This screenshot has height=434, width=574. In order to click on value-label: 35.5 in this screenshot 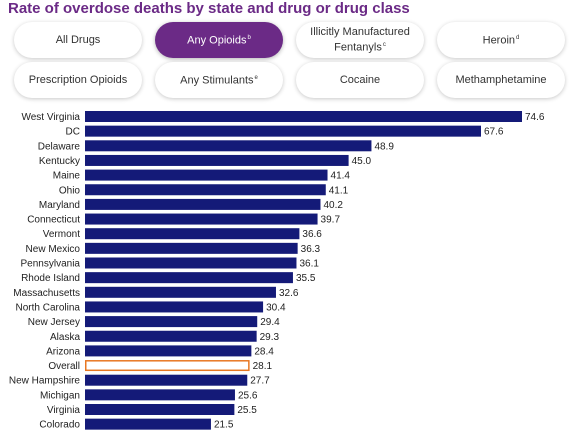, I will do `click(306, 278)`.